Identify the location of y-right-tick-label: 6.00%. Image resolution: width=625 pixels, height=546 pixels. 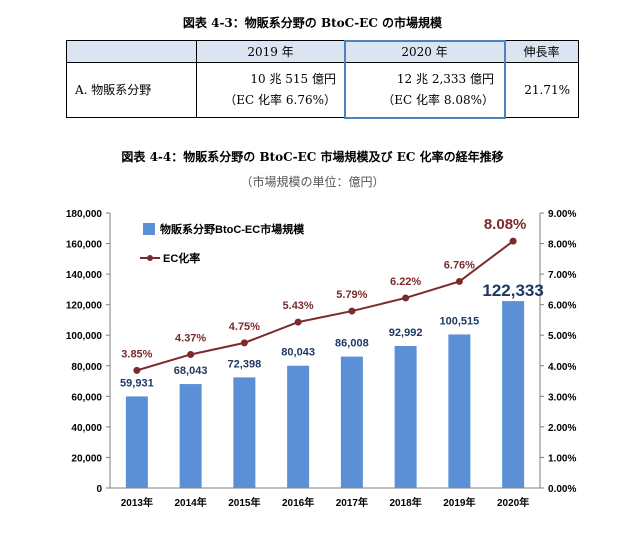
(562, 306).